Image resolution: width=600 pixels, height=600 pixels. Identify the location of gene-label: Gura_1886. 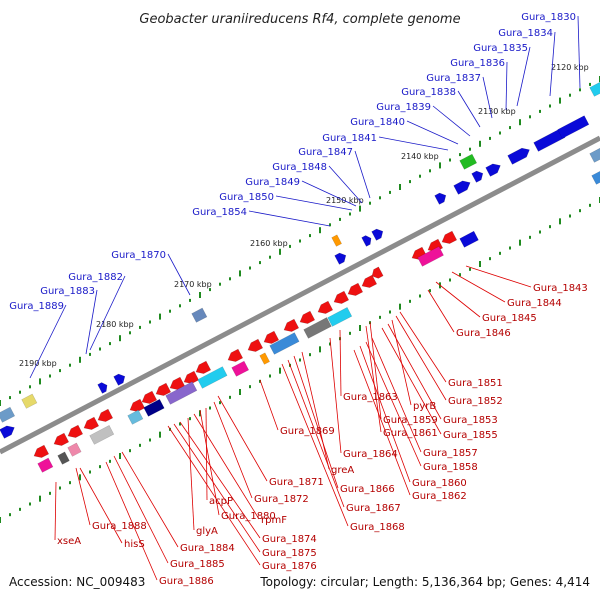
(186, 581).